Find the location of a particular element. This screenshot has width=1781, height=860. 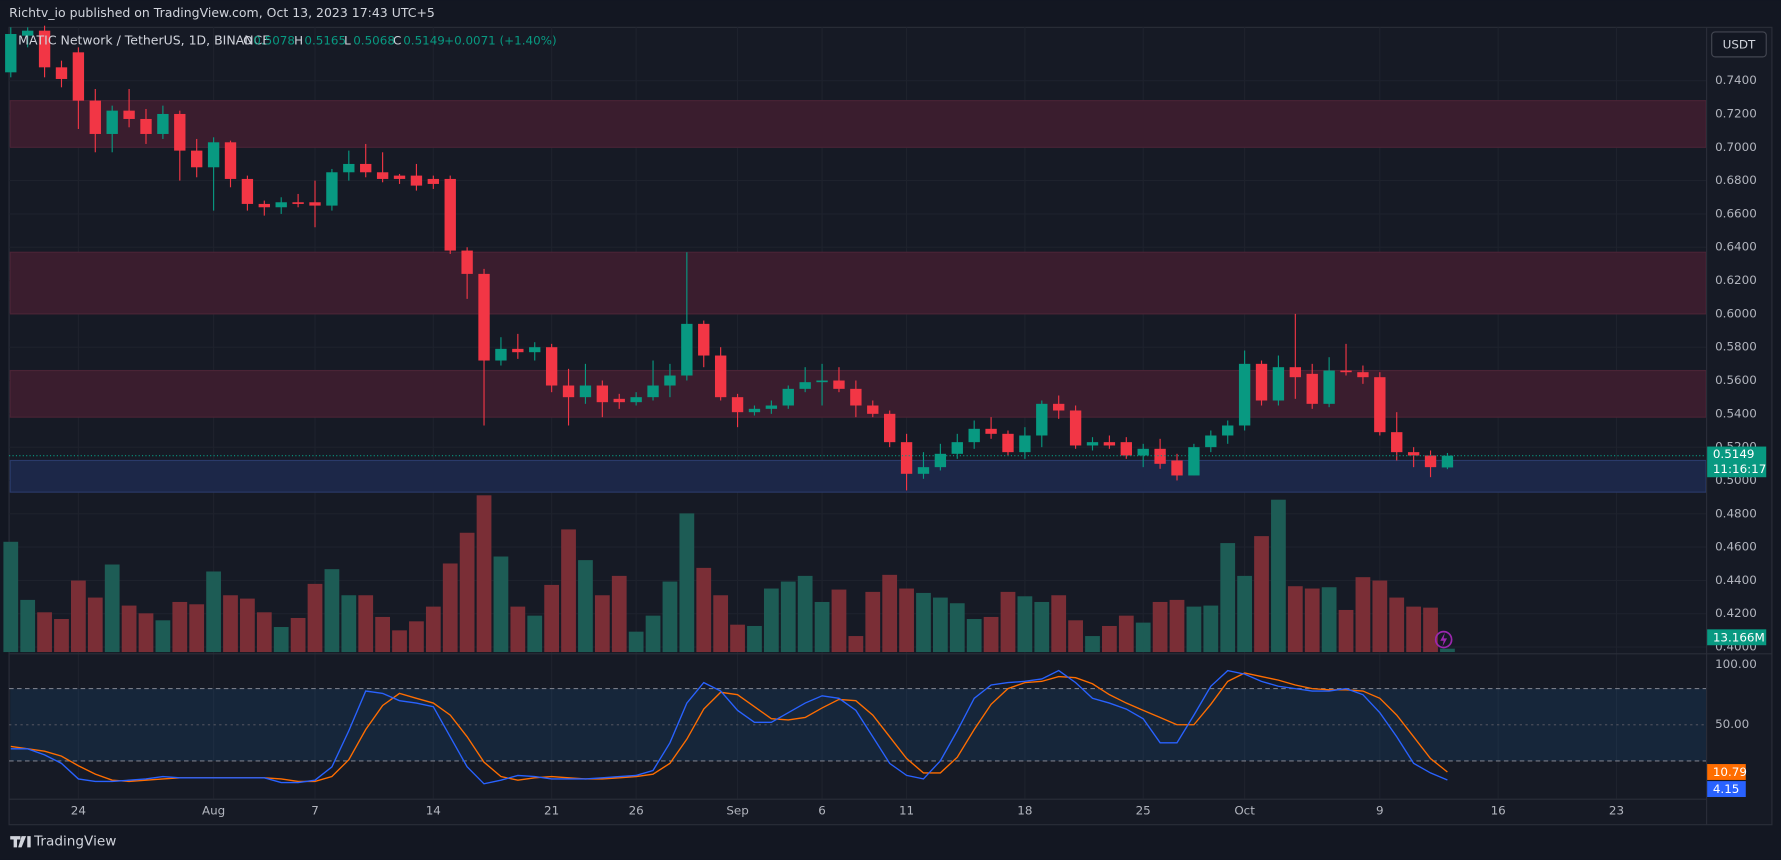

alert-icon-bolt is located at coordinates (1444, 639).